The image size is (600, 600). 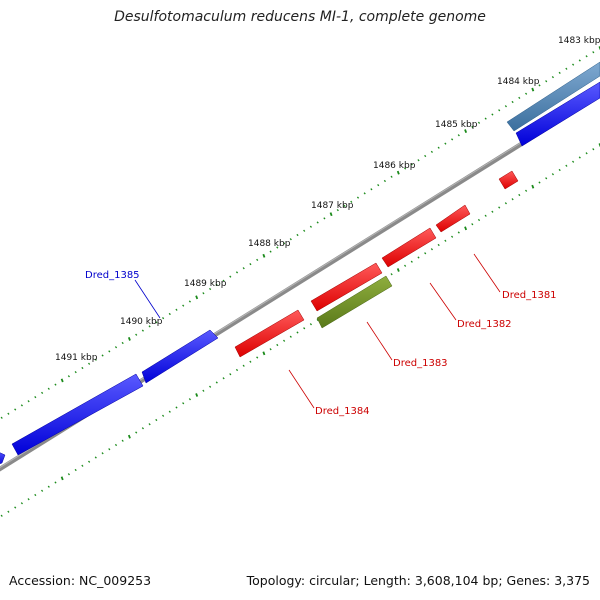 I want to click on gene-label-dred-1385: Dred_1385, so click(x=112, y=275).